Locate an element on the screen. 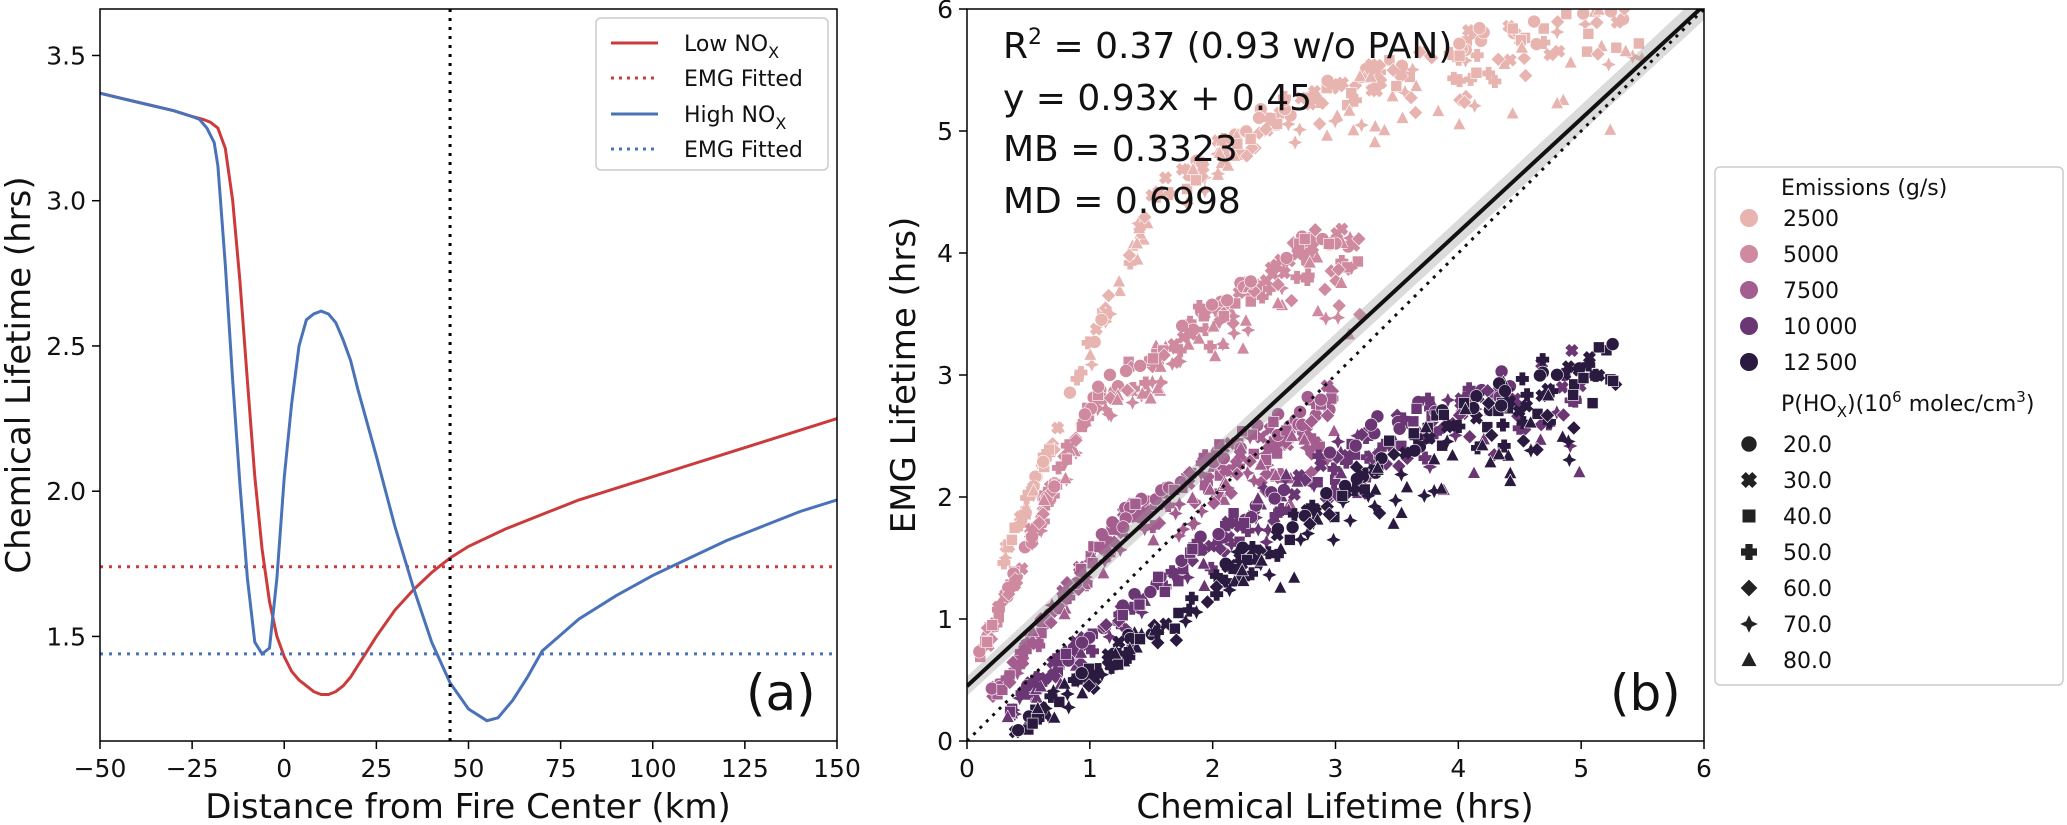  fit-equation-annotation: y = 0.93x + 0.45 is located at coordinates (1157, 98).